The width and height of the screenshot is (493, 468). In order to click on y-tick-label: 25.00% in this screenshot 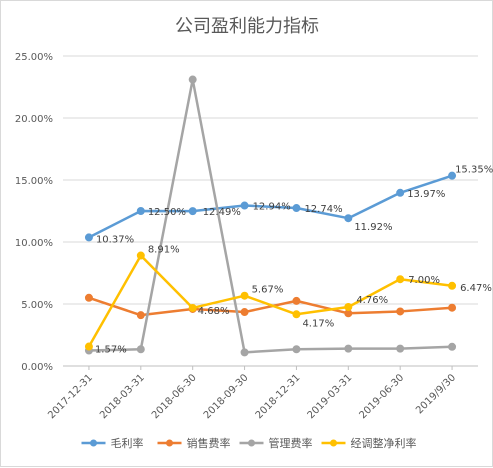, I will do `click(34, 57)`.